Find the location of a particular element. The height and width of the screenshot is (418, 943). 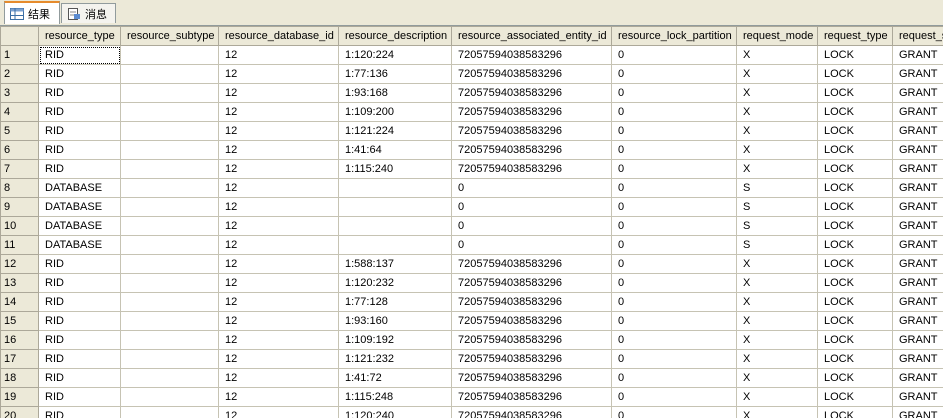

row-number: 13 is located at coordinates (19, 283).